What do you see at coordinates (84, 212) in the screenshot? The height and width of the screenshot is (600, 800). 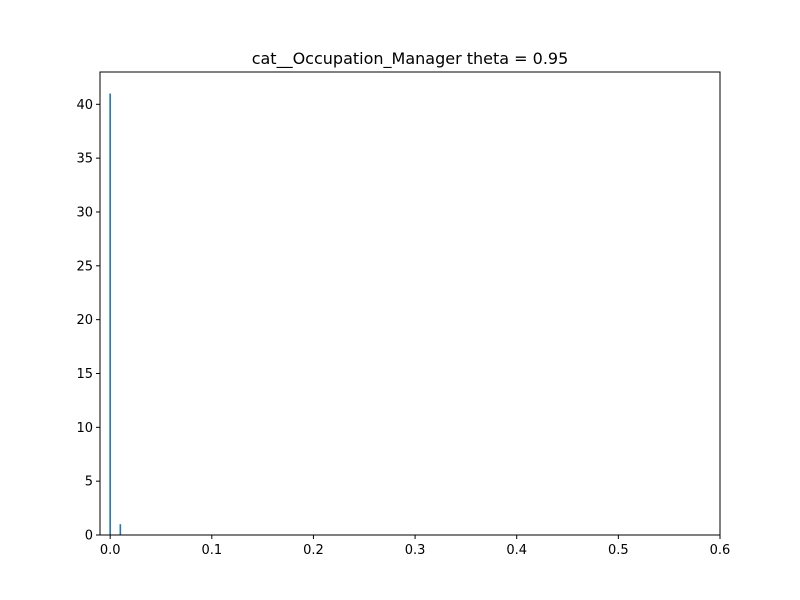 I see `y-tick-label: 30` at bounding box center [84, 212].